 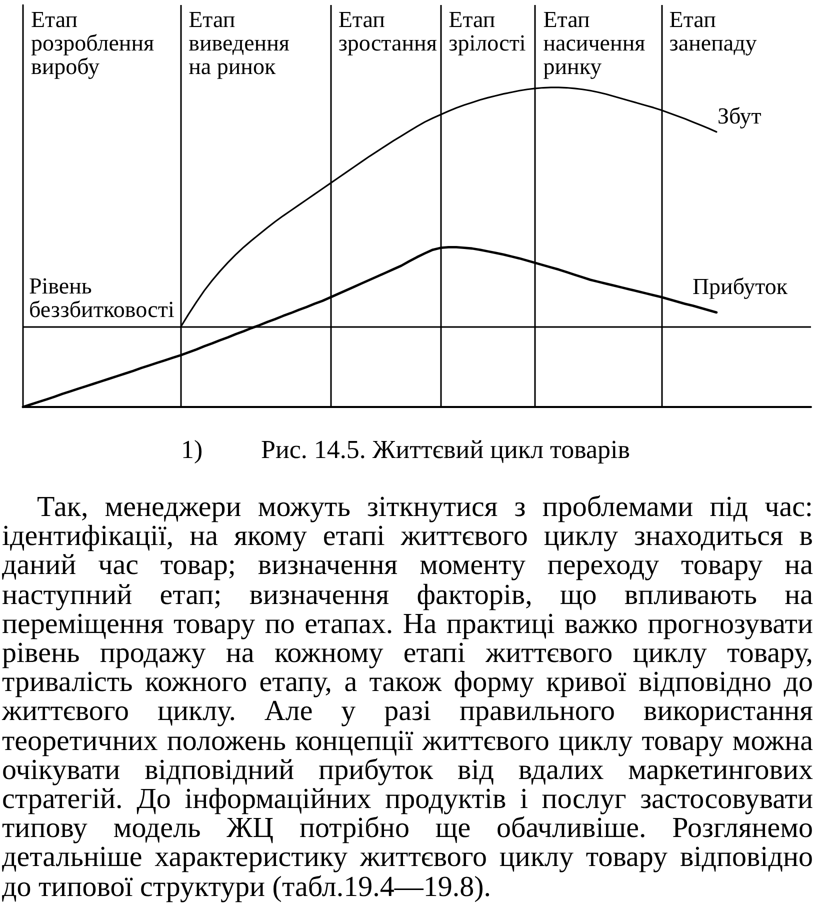 I want to click on ref-line-label: Рівень беззбитковості, so click(x=101, y=298).